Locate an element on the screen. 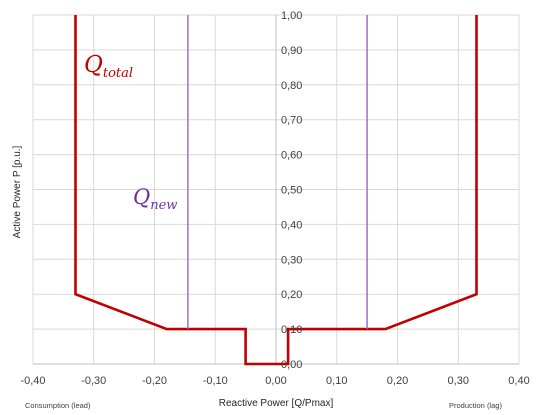 The image size is (537, 415). series-label-q-new-main: Q is located at coordinates (141, 197).